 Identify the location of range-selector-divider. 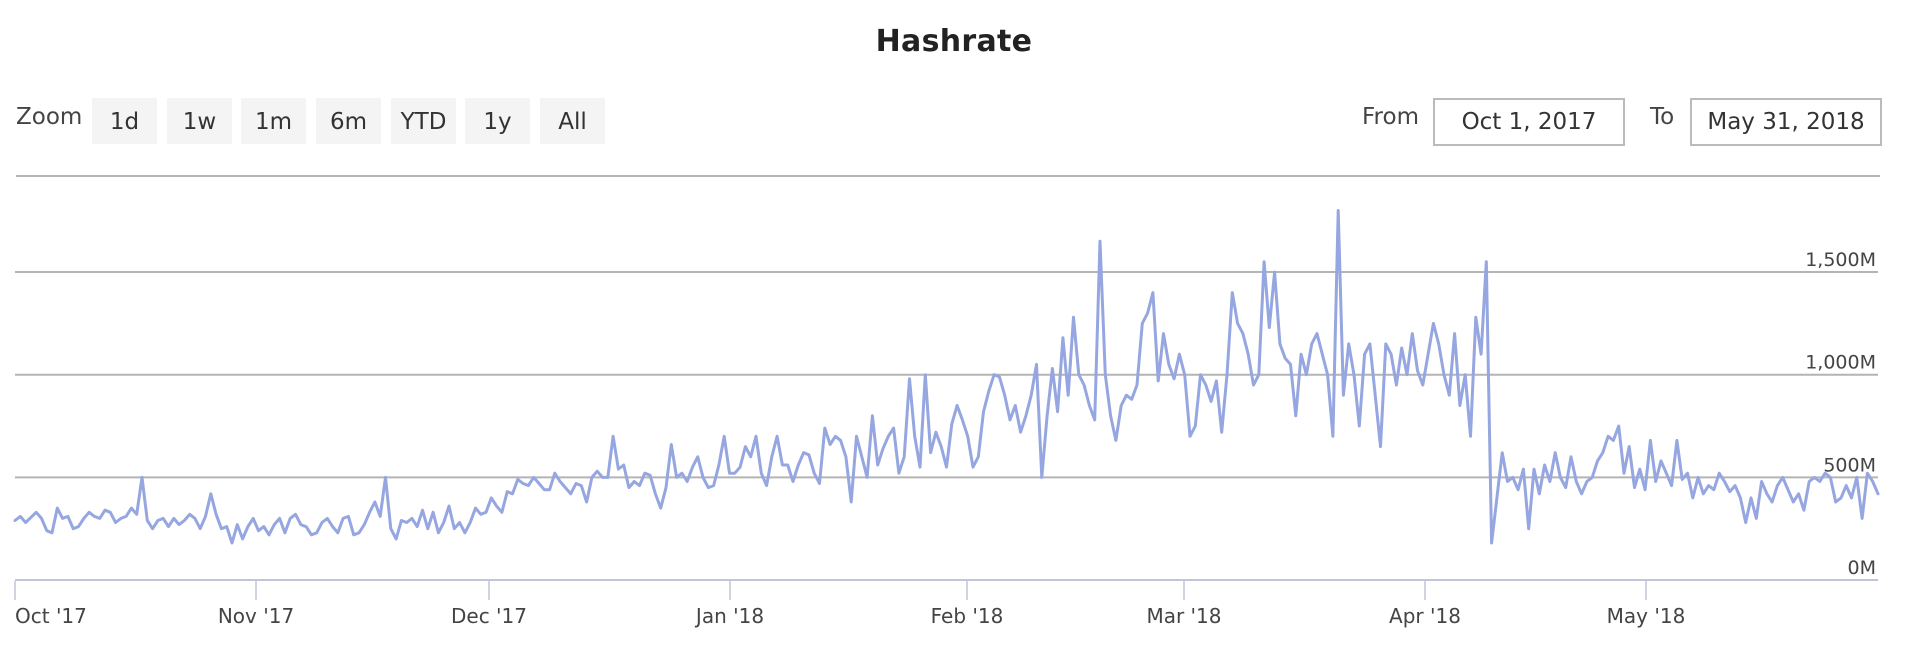
(948, 176).